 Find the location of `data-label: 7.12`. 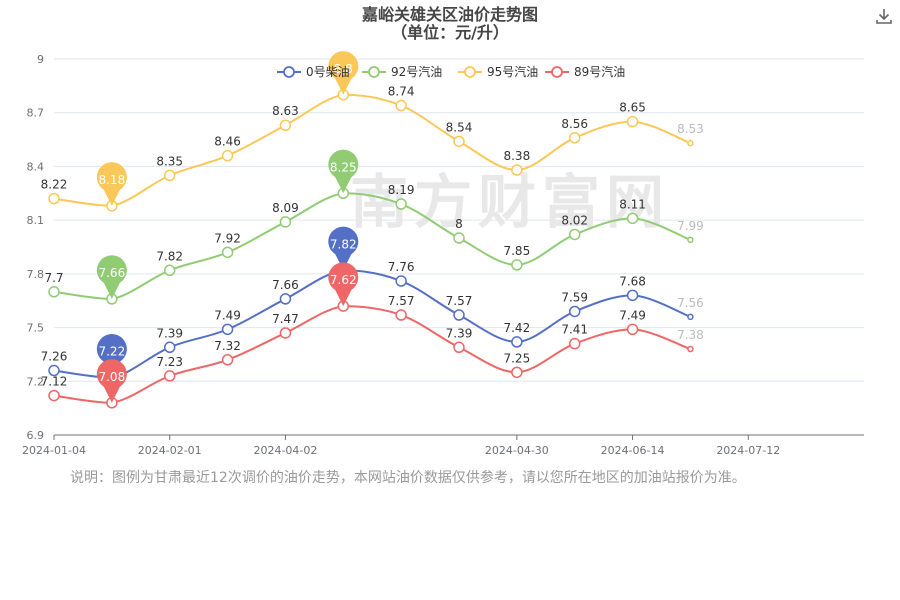

data-label: 7.12 is located at coordinates (54, 382).